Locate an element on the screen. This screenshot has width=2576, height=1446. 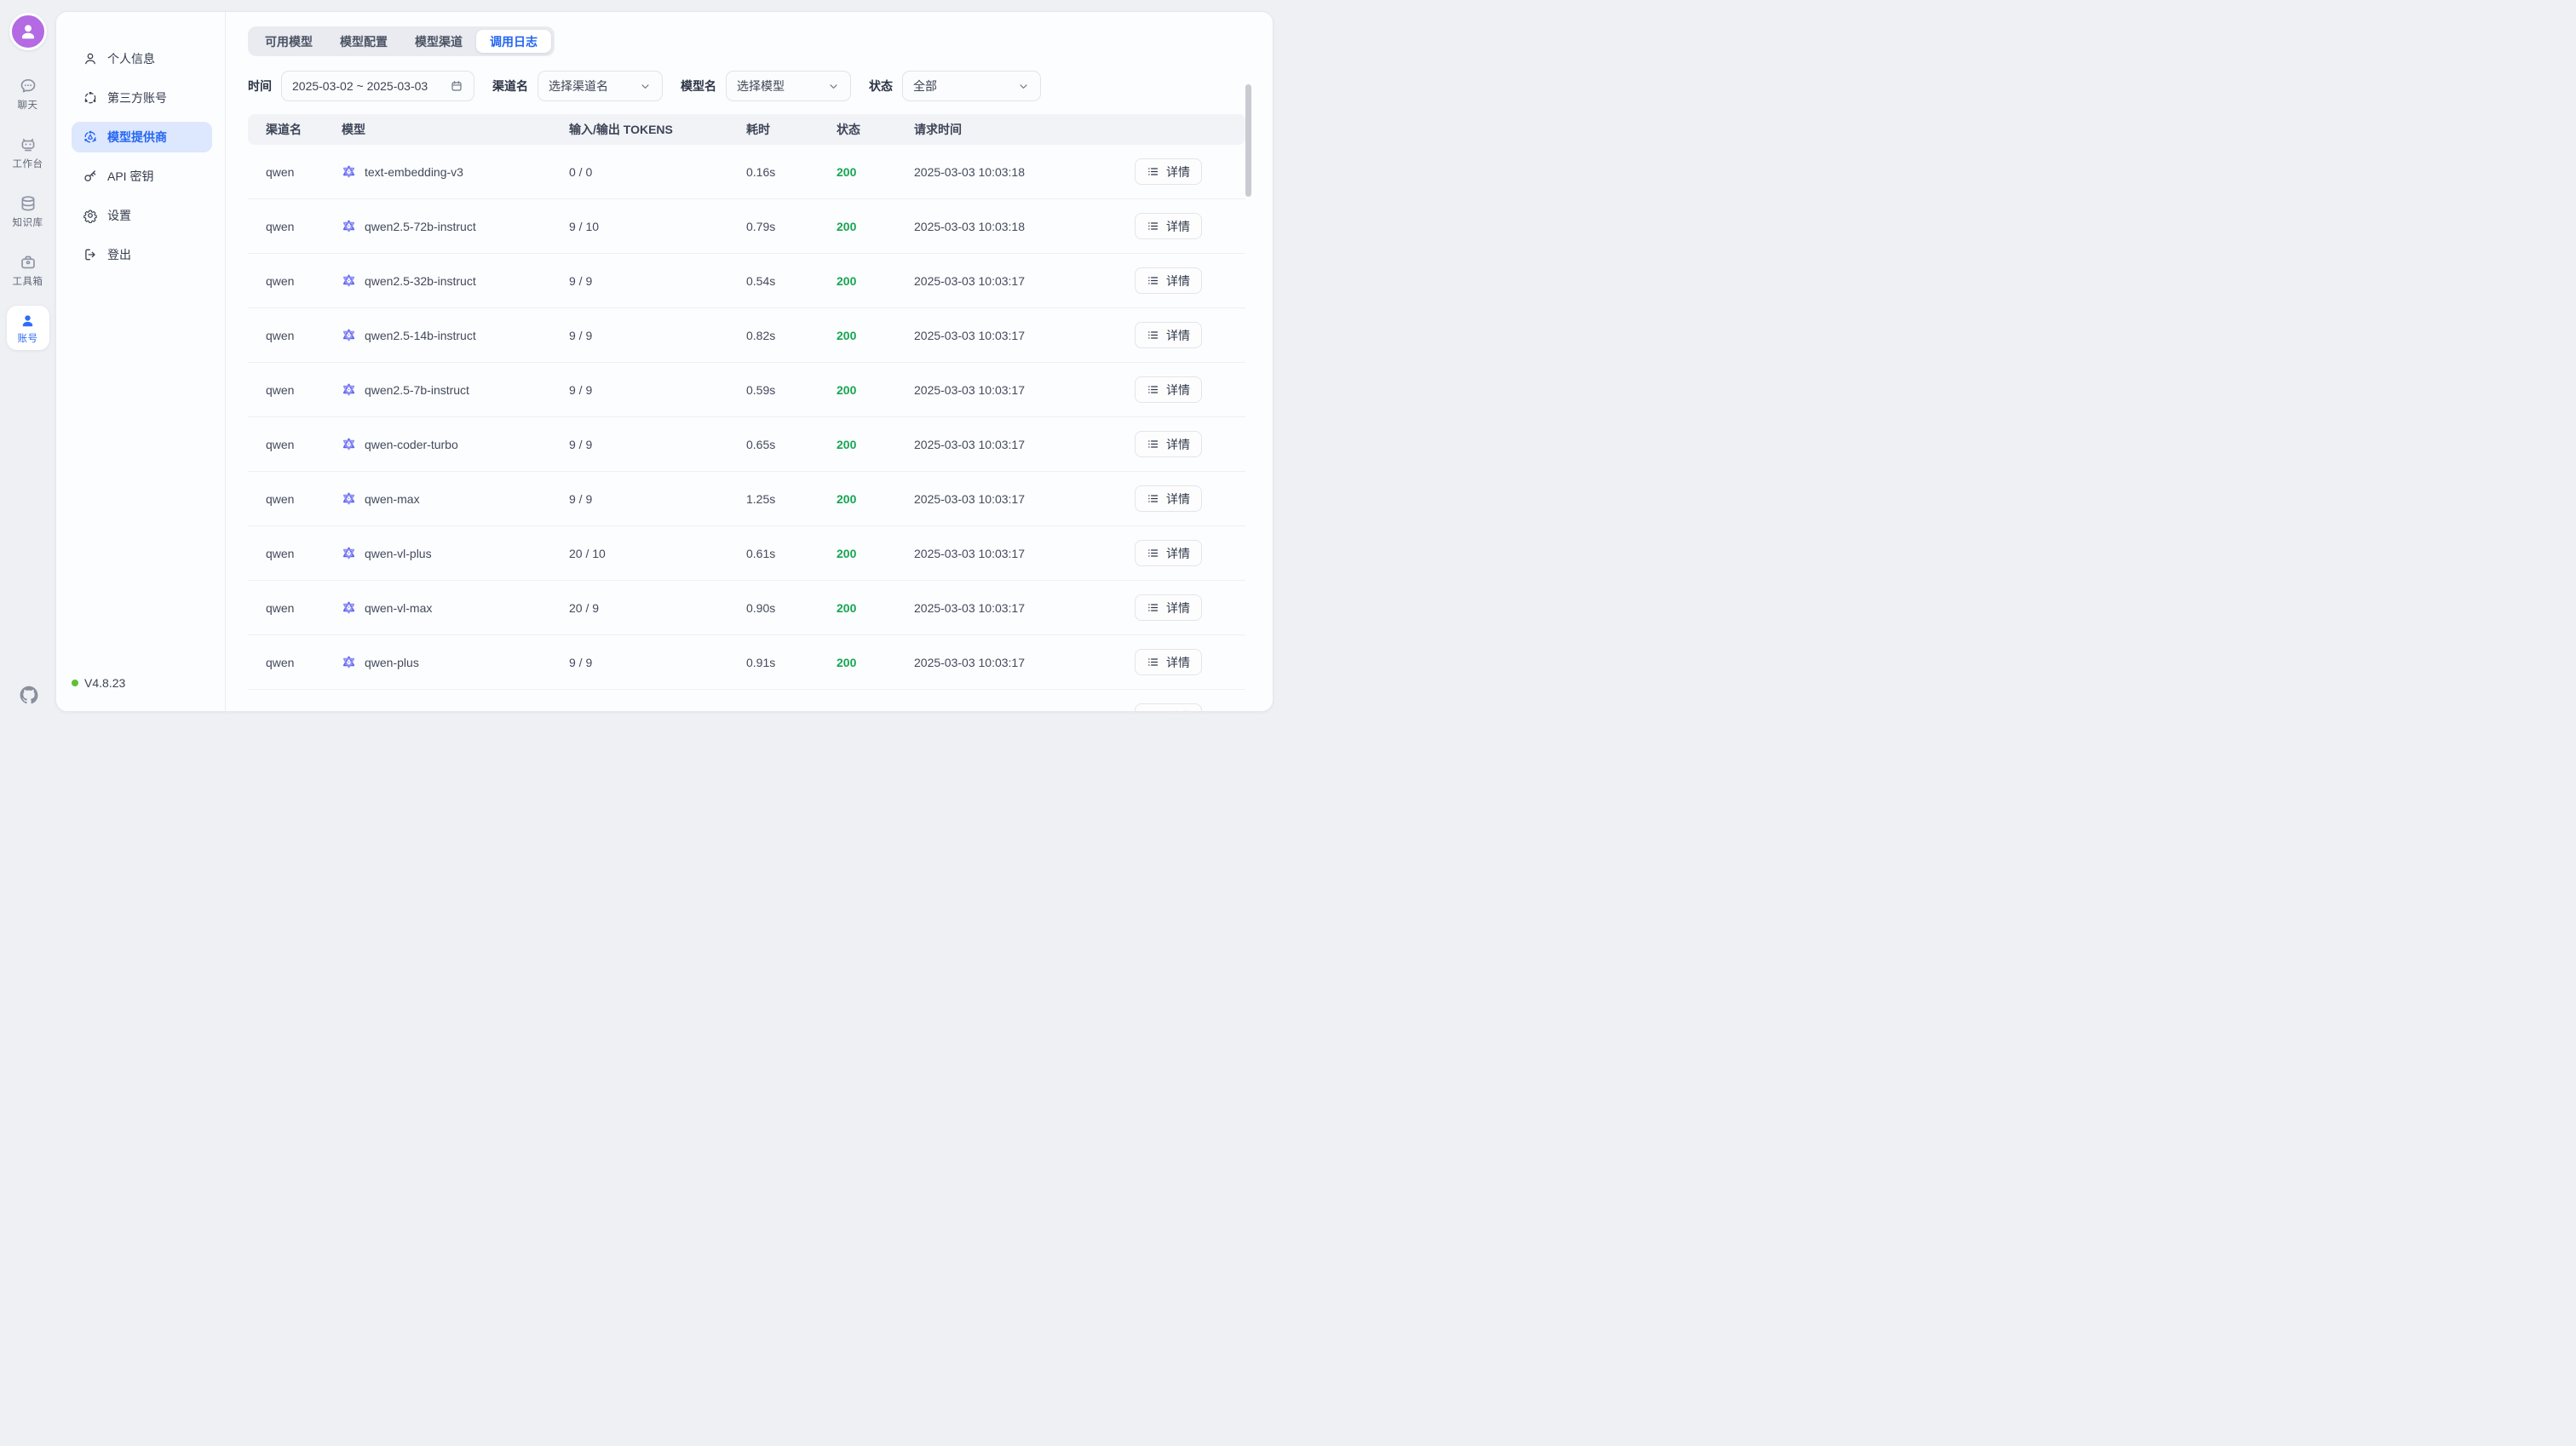
cell-duration: 1.25s is located at coordinates (761, 498).